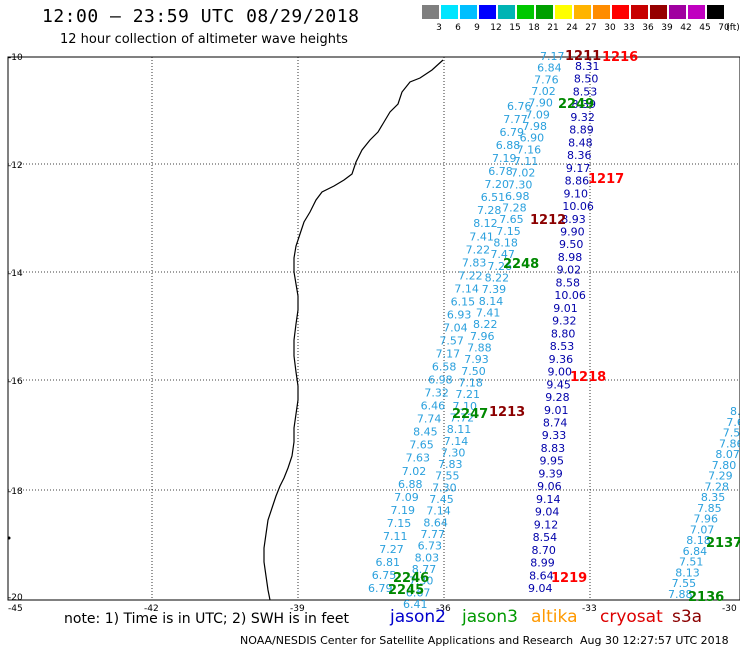 This screenshot has width=740, height=650. What do you see at coordinates (9, 538) in the screenshot?
I see `island-marker` at bounding box center [9, 538].